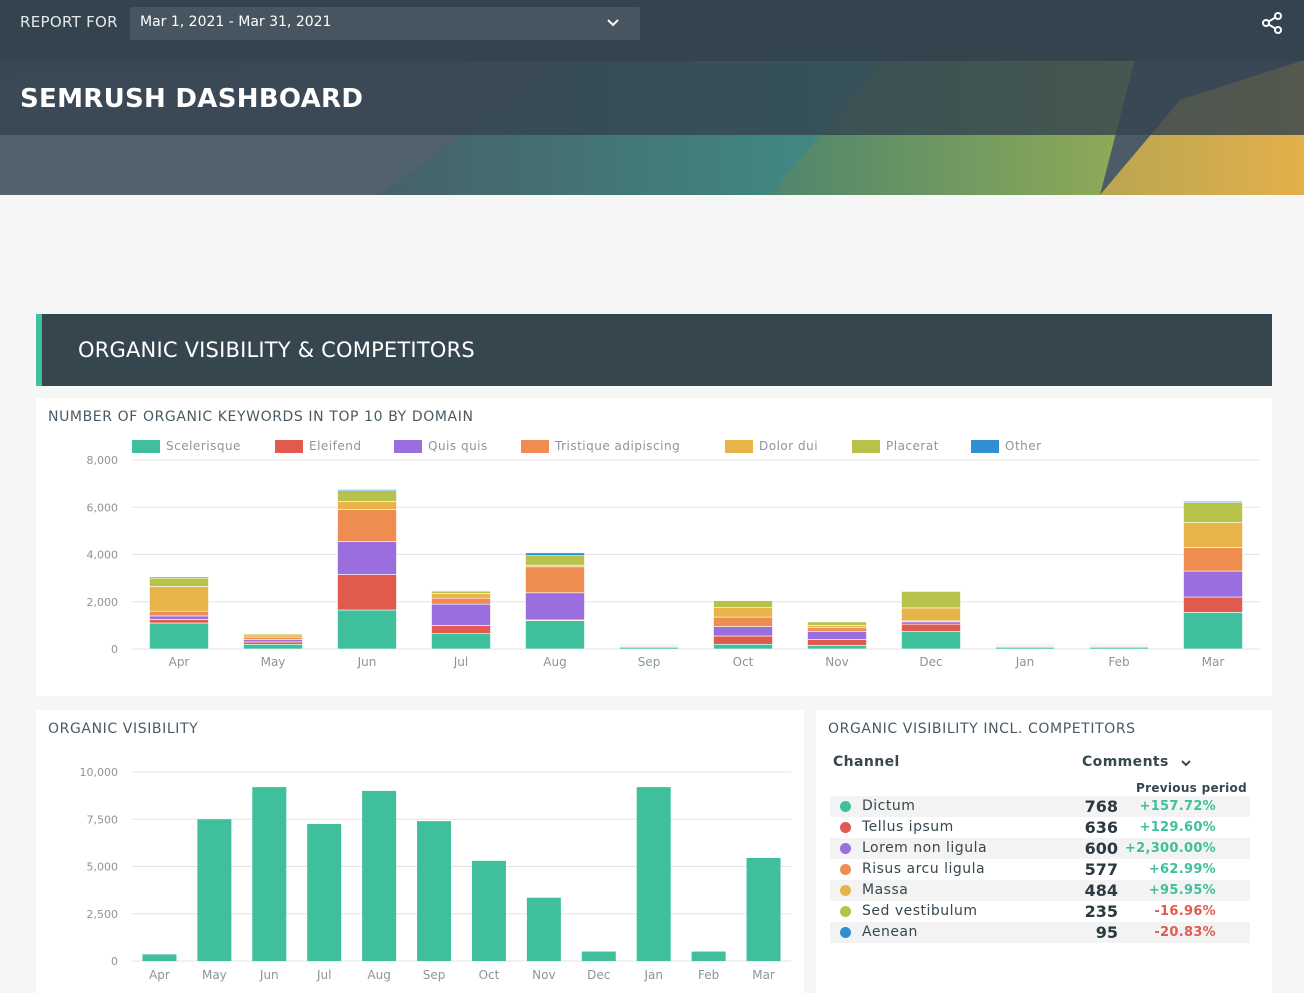  Describe the element at coordinates (1040, 890) in the screenshot. I see `table-row: Massa 484 +95.95%` at that location.